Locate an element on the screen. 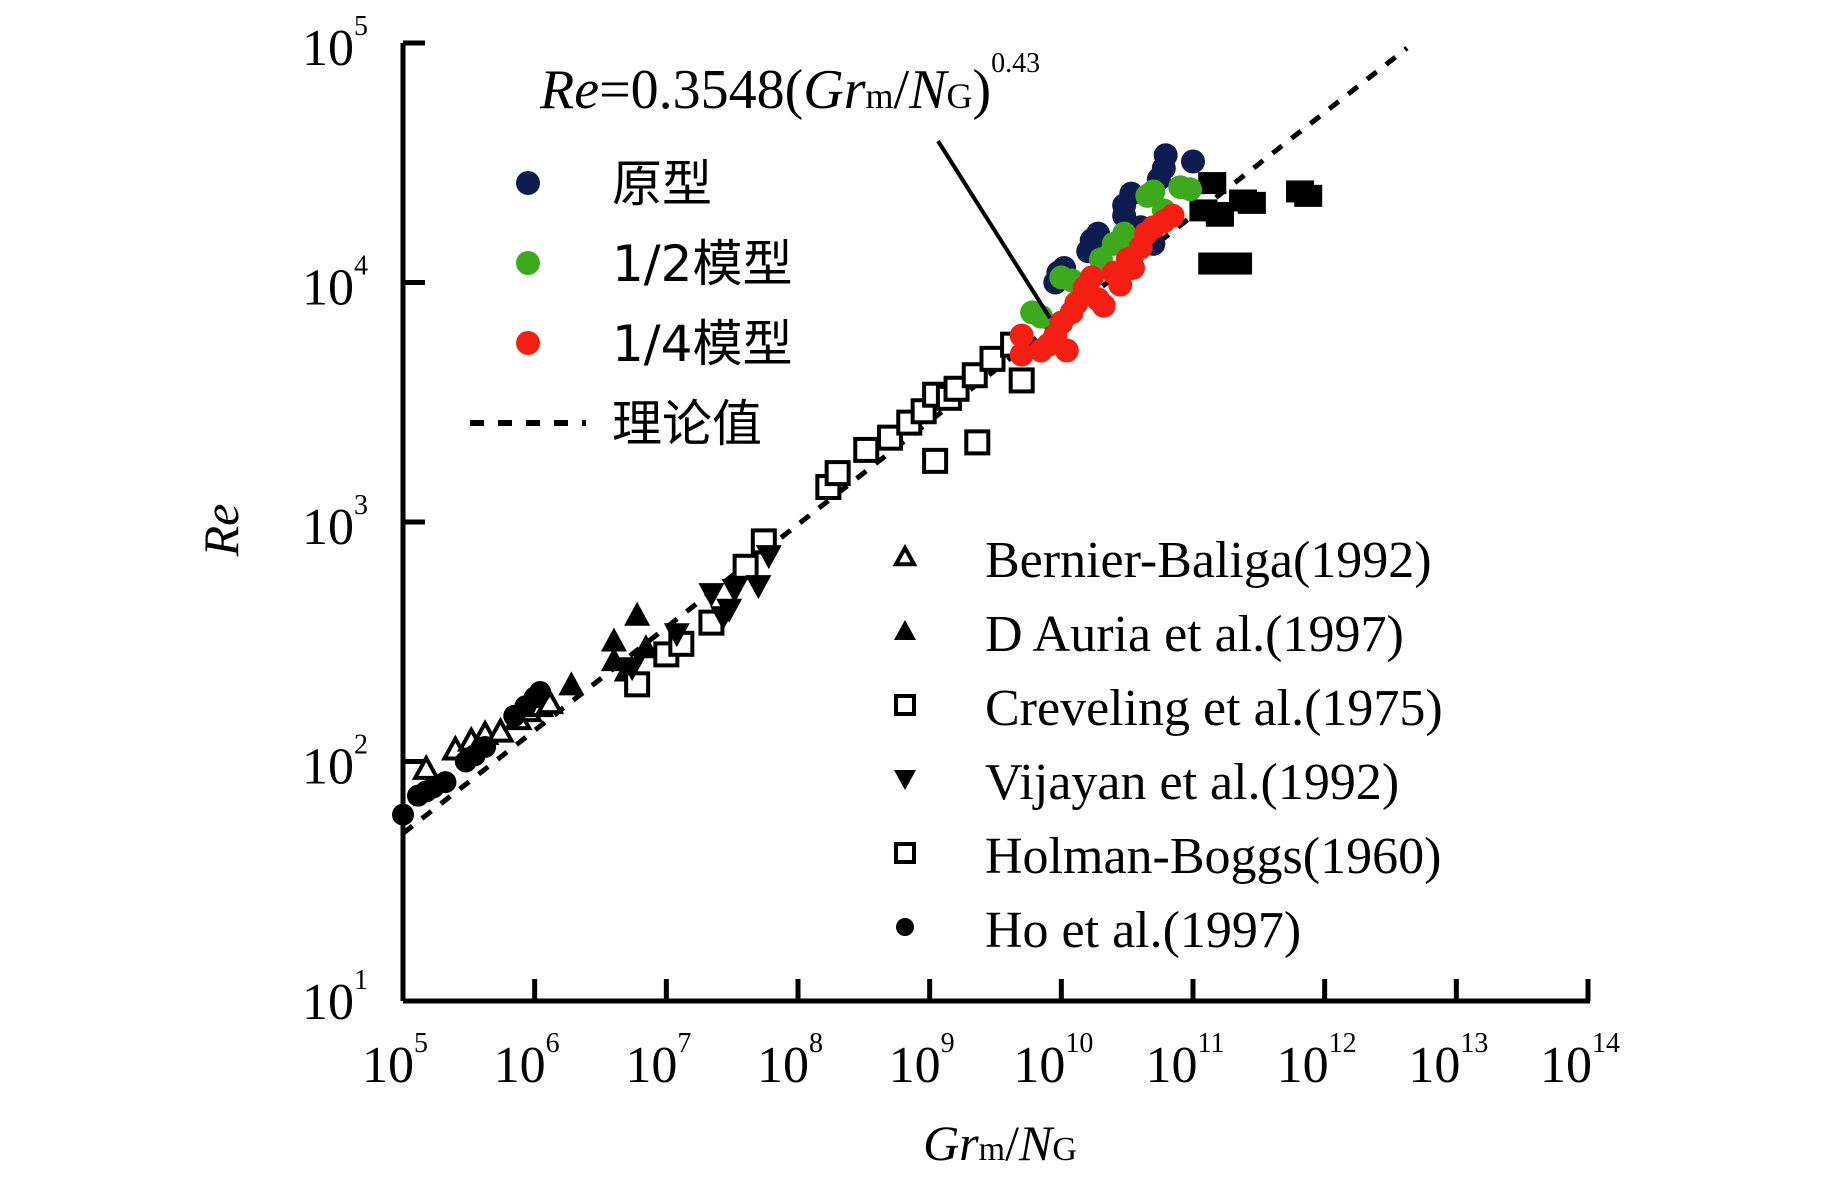 The image size is (1843, 1181). x-tick-label: 10⁸ is located at coordinates (790, 1061).